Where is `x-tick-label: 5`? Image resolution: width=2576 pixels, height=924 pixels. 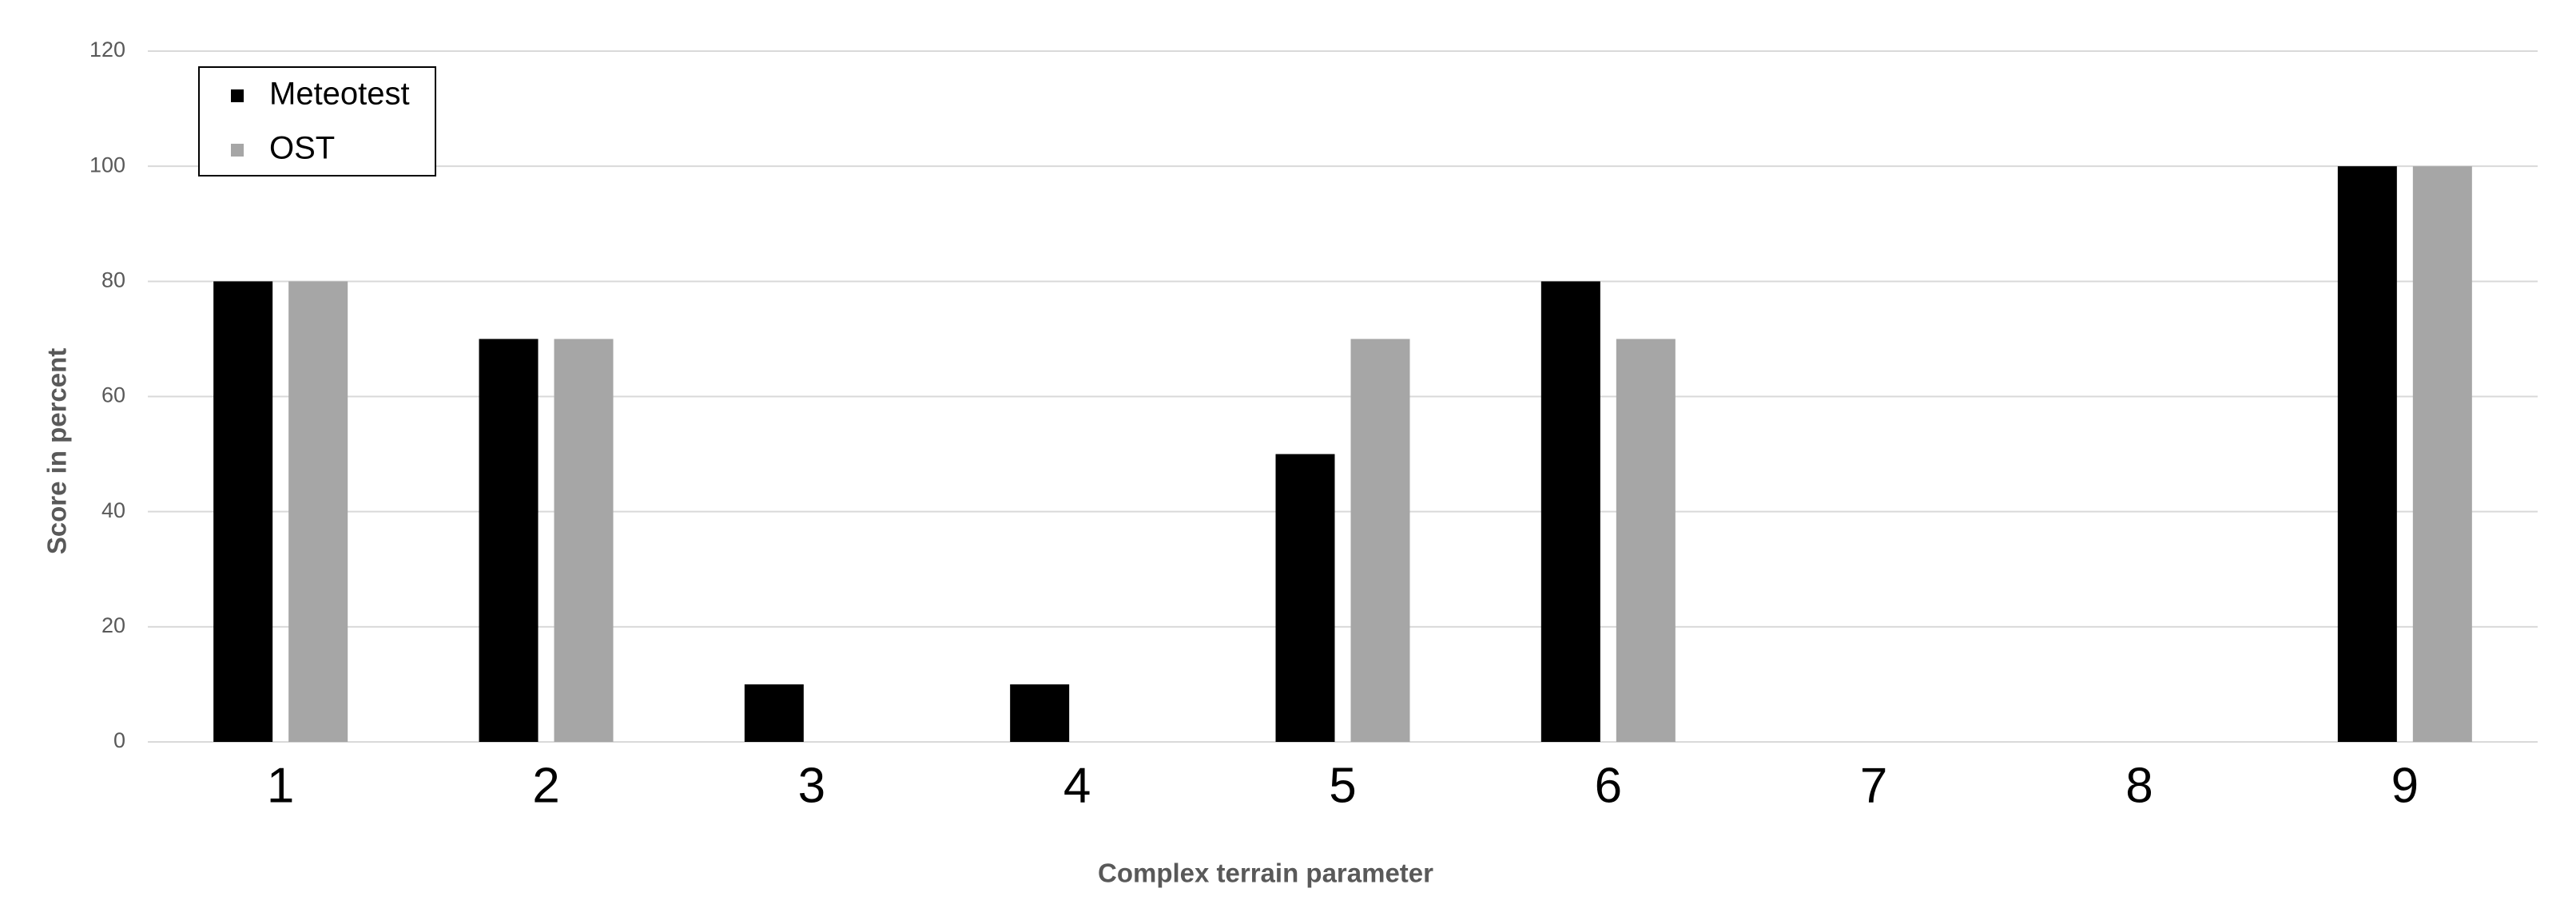 x-tick-label: 5 is located at coordinates (1342, 785).